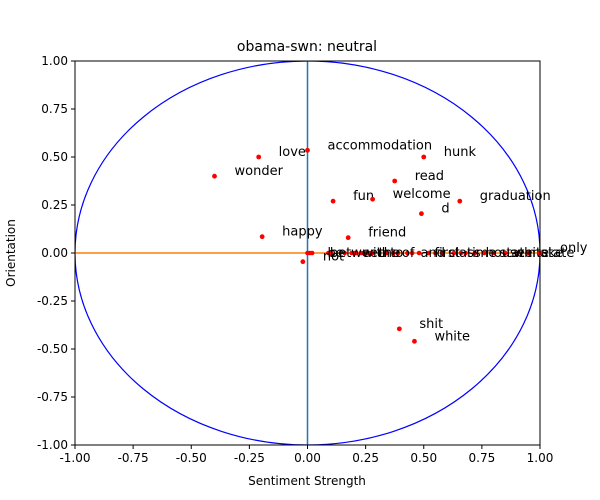 This screenshot has width=600, height=500. I want to click on y-tick-label: -0.75, so click(52, 397).